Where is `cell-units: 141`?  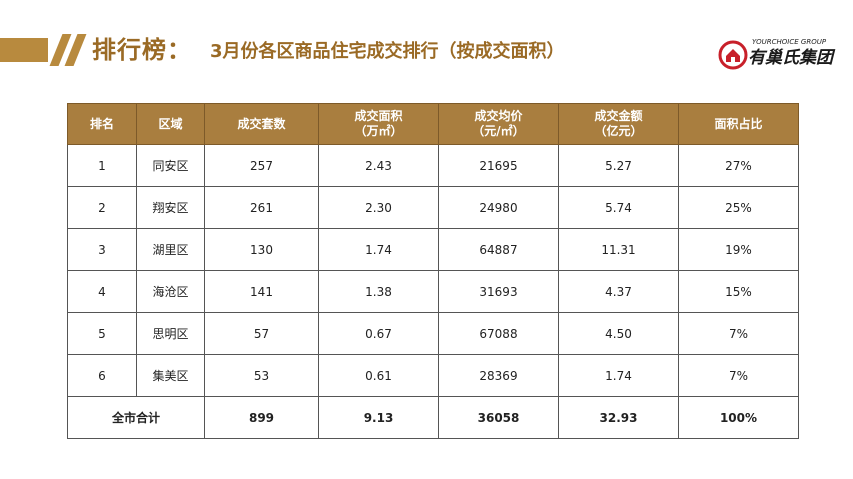
cell-units: 141 is located at coordinates (261, 291).